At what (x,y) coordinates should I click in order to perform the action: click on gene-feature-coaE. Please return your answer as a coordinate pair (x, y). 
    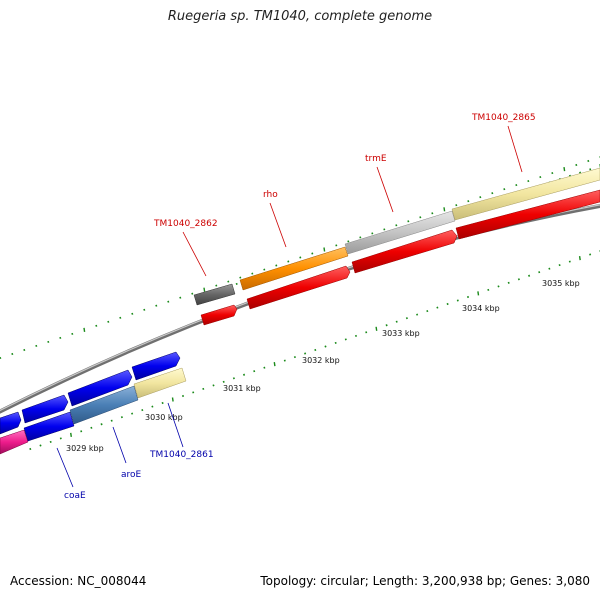
    Looking at the image, I should click on (14, 442).